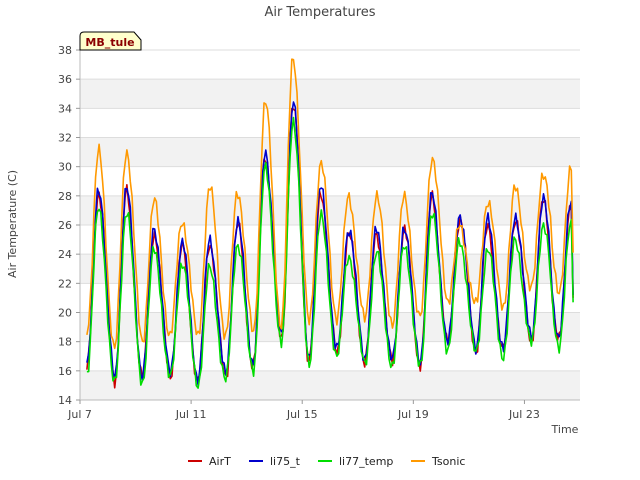 This screenshot has height=480, width=640. Describe the element at coordinates (65, 400) in the screenshot. I see `y-tick-label: 14` at that location.